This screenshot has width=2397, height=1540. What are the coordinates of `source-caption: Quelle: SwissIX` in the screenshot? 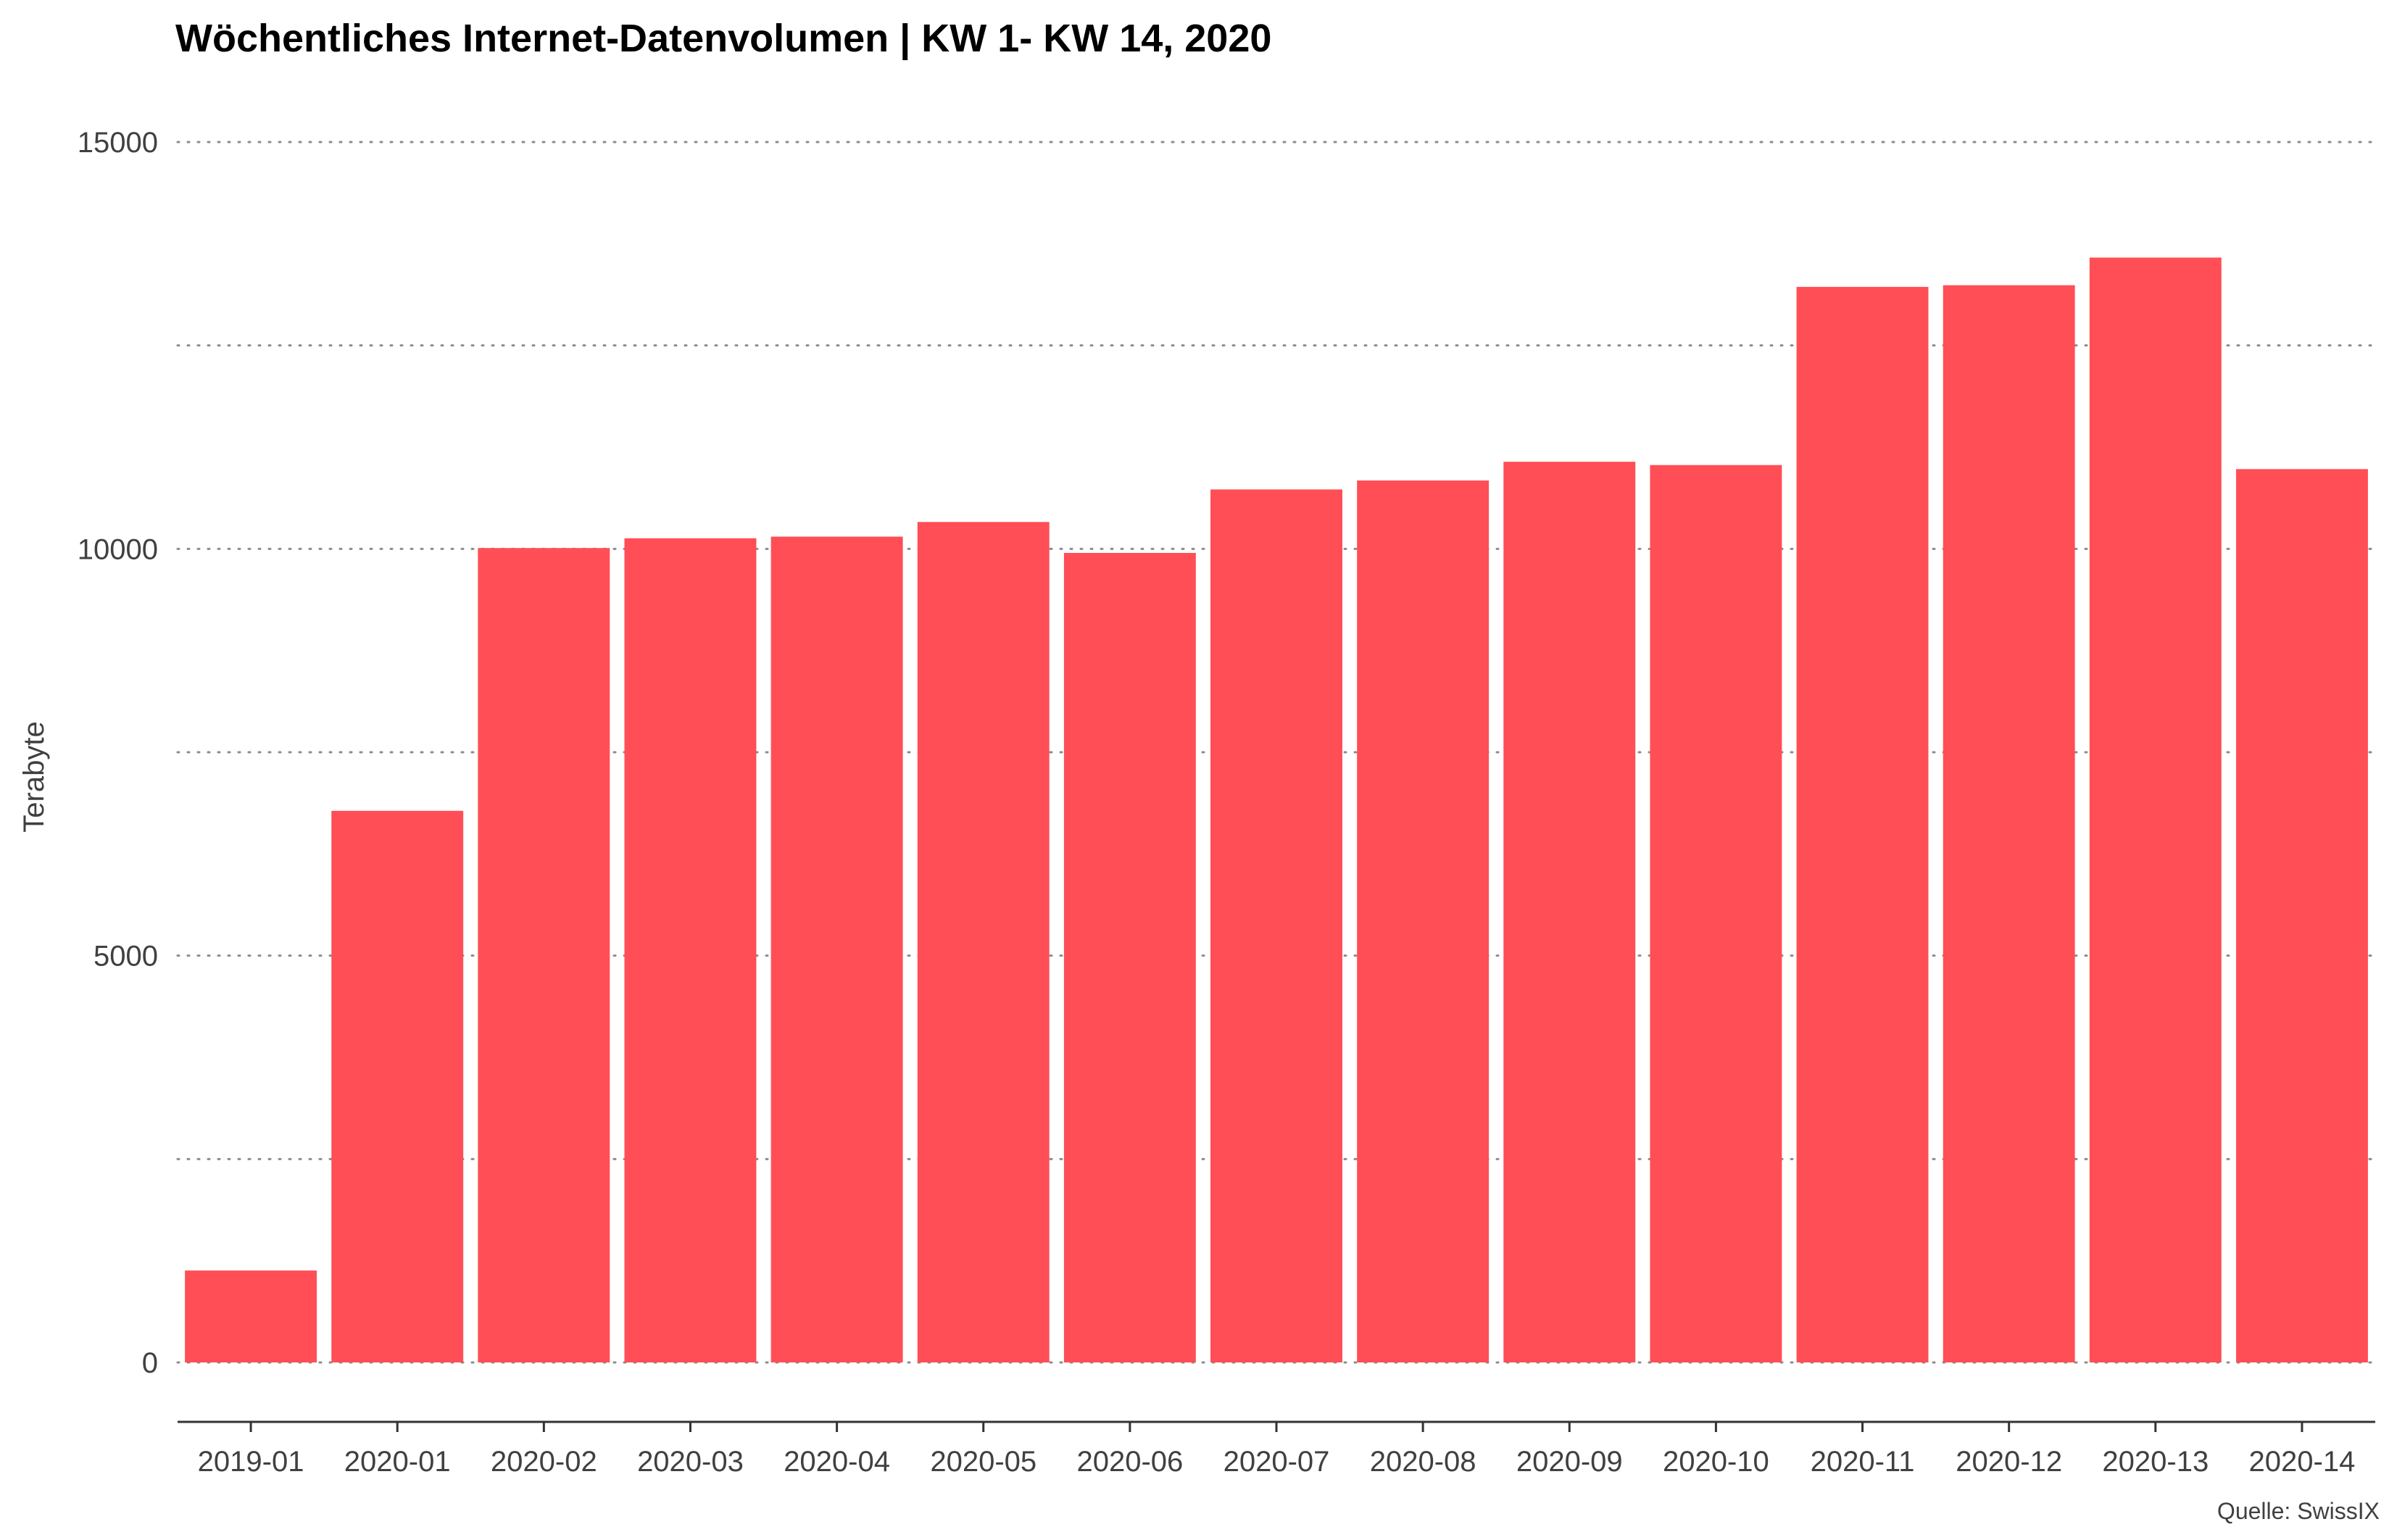 It's located at (2298, 1511).